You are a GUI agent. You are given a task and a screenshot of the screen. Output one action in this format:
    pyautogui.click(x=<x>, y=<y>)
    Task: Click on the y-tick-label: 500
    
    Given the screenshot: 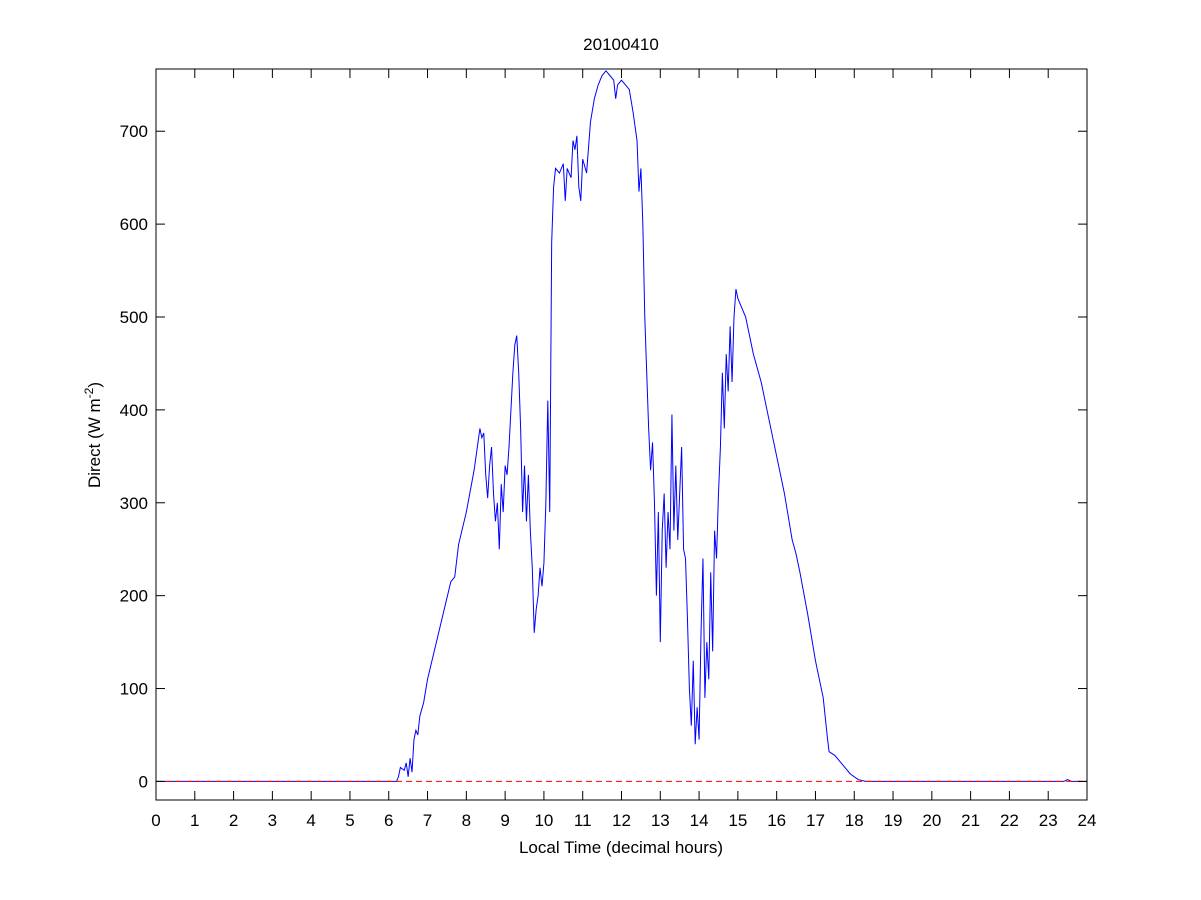 What is the action you would take?
    pyautogui.click(x=134, y=317)
    